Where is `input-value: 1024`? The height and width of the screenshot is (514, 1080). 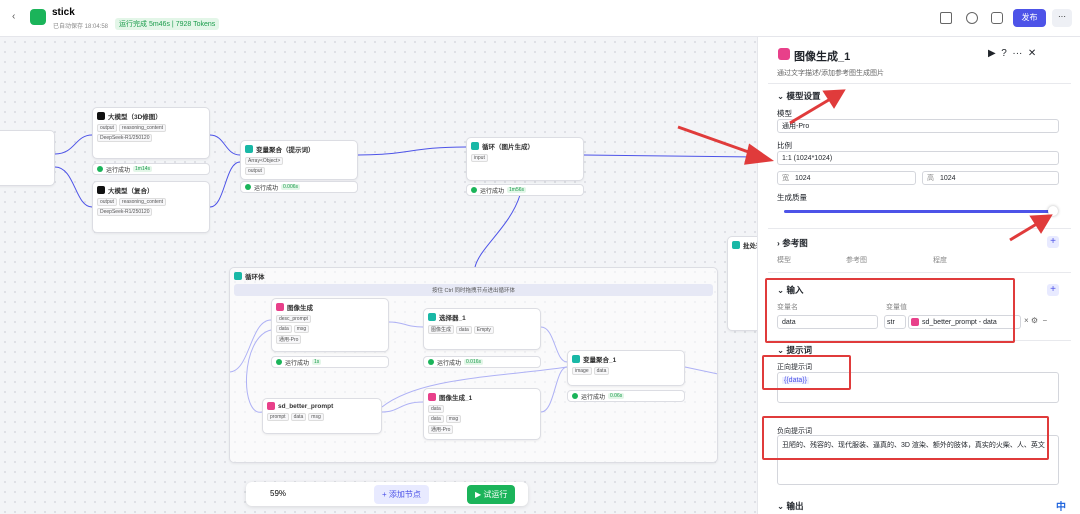
input-value: 1024 is located at coordinates (803, 178).